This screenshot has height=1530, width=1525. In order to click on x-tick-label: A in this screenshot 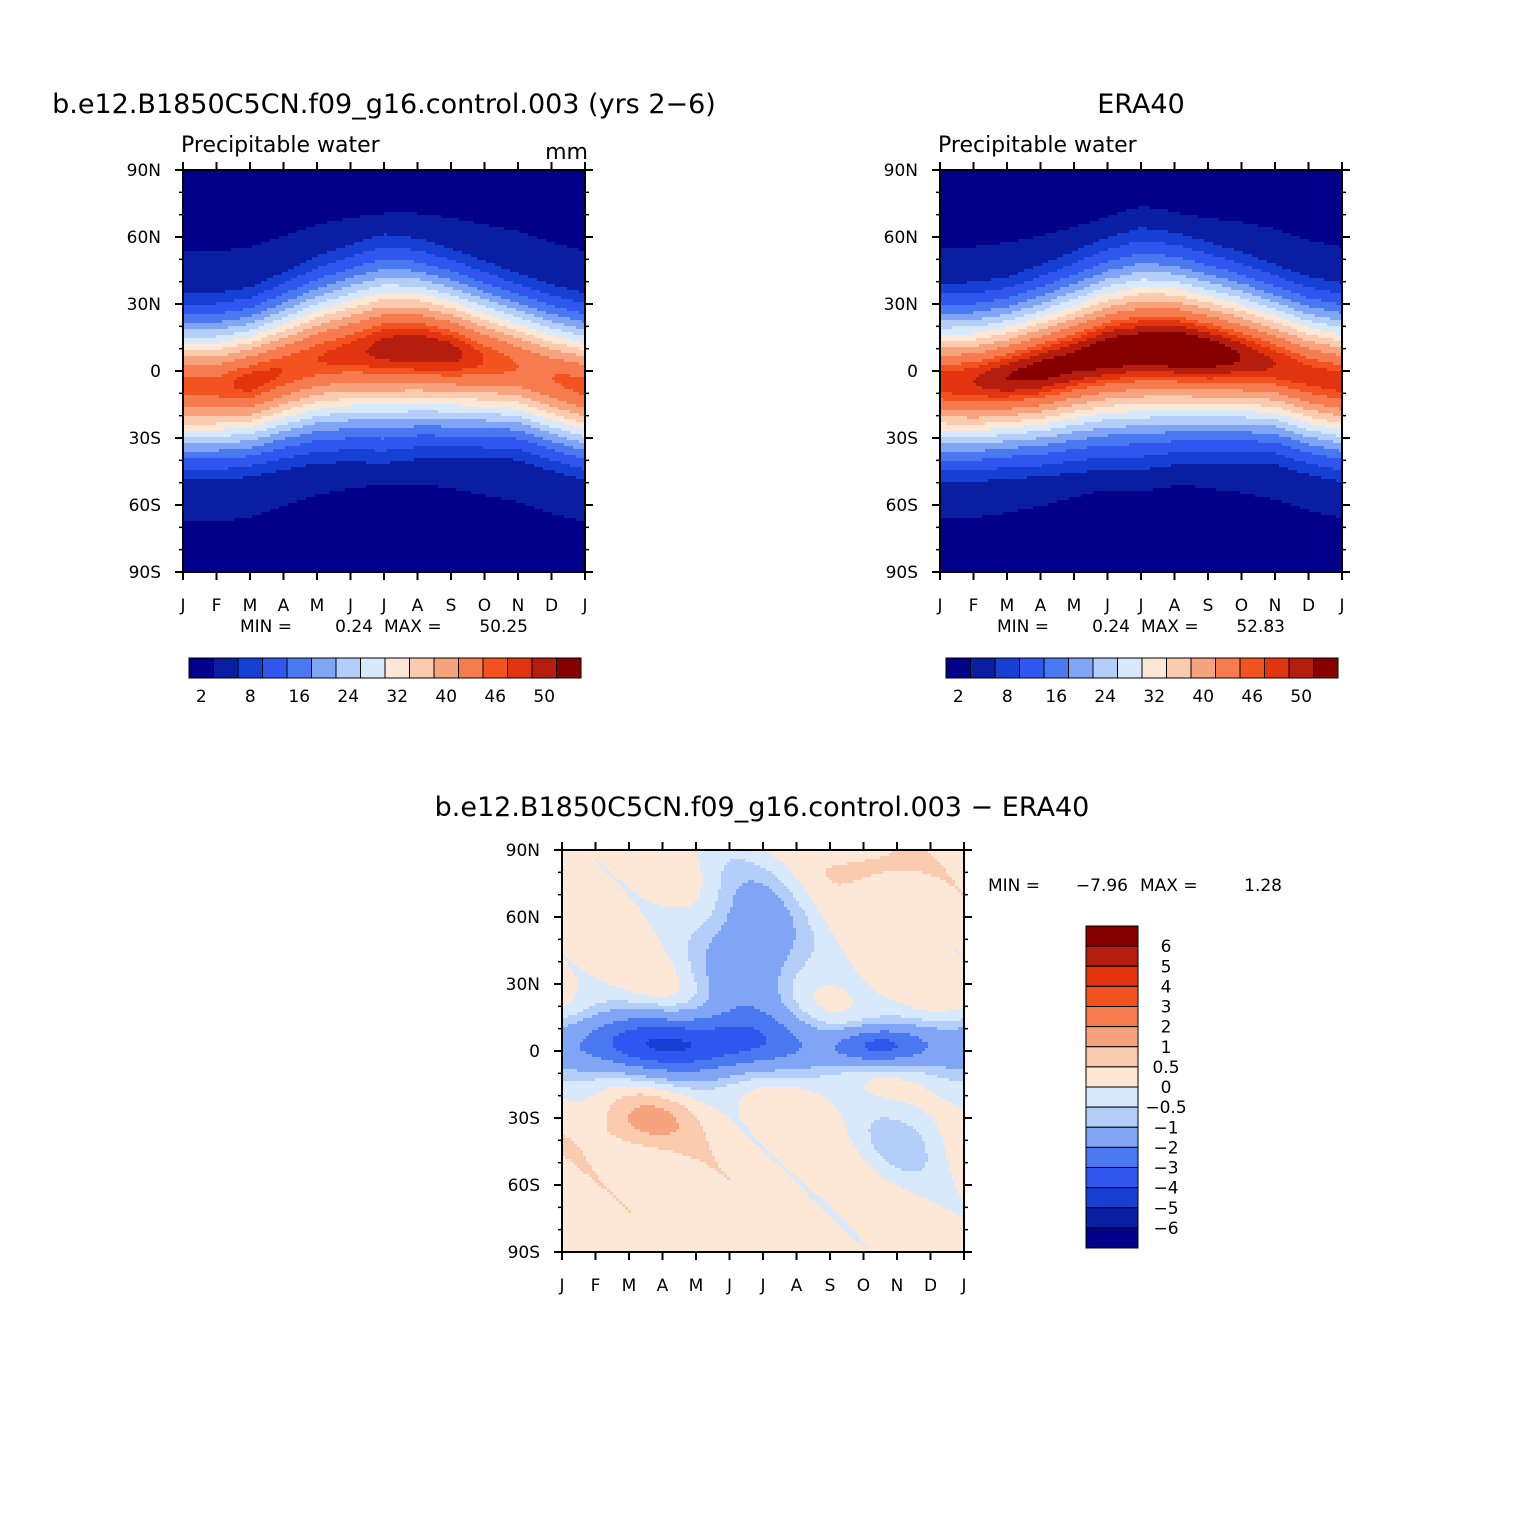, I will do `click(418, 606)`.